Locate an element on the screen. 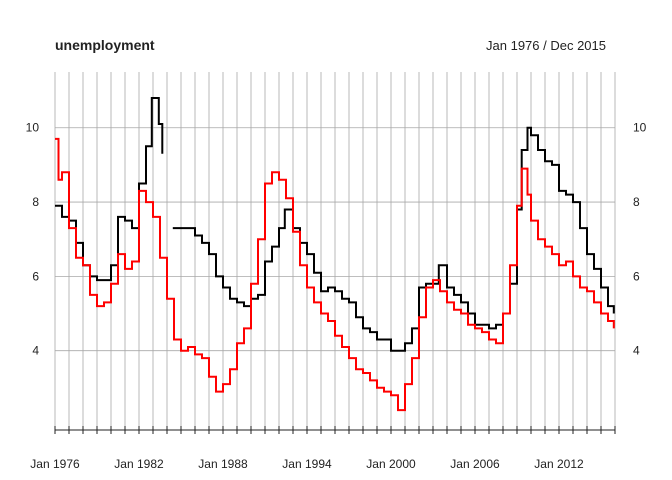 The height and width of the screenshot is (480, 672). y-tick-label-left: 4 is located at coordinates (35, 351).